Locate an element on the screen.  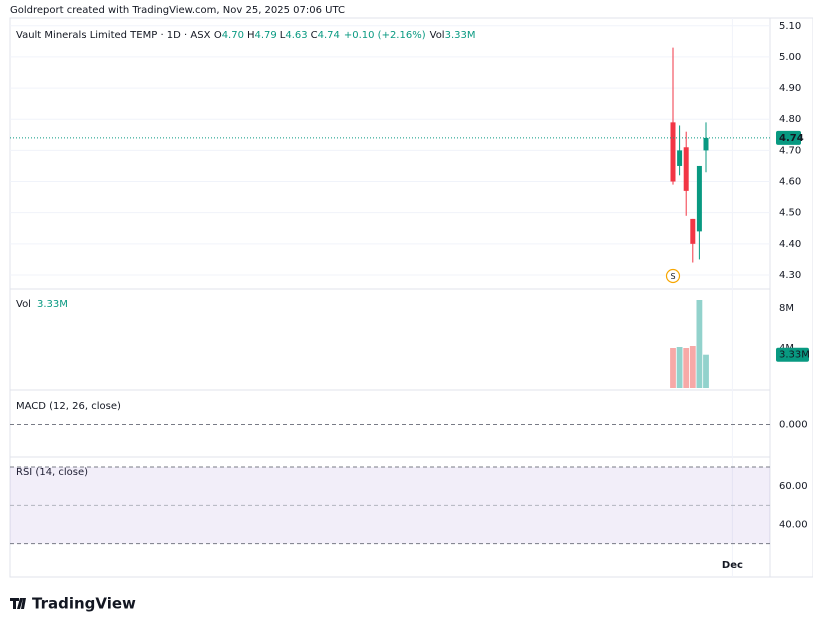
logo: TradingView is located at coordinates (73, 604).